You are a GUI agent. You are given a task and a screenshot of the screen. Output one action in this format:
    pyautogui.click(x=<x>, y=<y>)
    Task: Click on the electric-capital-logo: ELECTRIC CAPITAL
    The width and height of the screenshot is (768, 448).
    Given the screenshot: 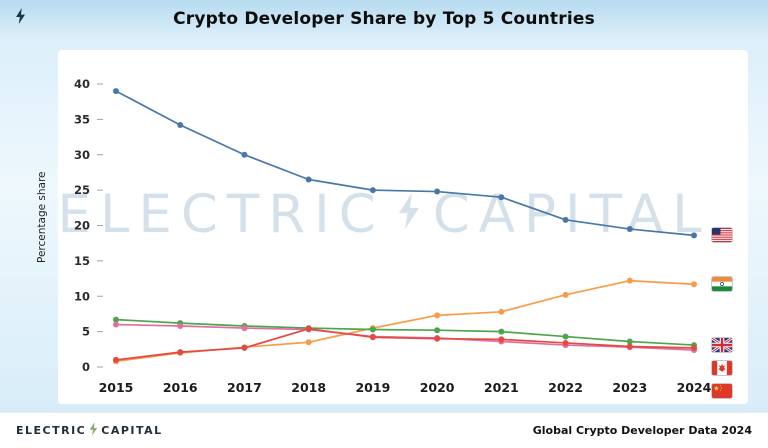 What is the action you would take?
    pyautogui.click(x=89, y=430)
    